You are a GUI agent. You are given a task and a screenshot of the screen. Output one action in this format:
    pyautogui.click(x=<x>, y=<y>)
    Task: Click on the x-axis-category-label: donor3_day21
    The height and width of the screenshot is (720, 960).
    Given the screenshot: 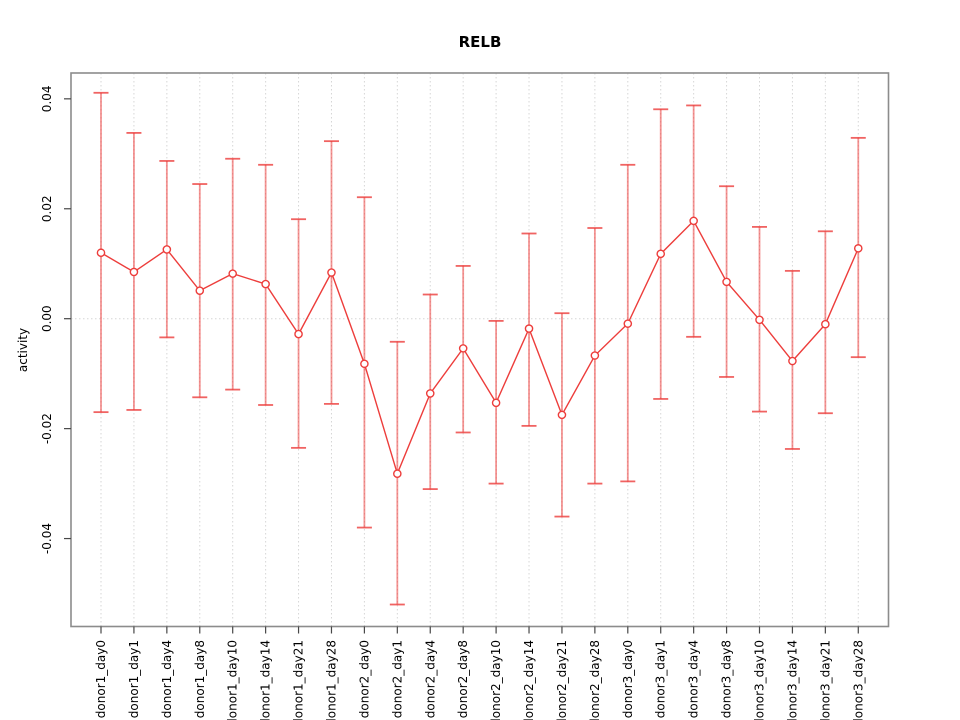 What is the action you would take?
    pyautogui.click(x=825, y=680)
    